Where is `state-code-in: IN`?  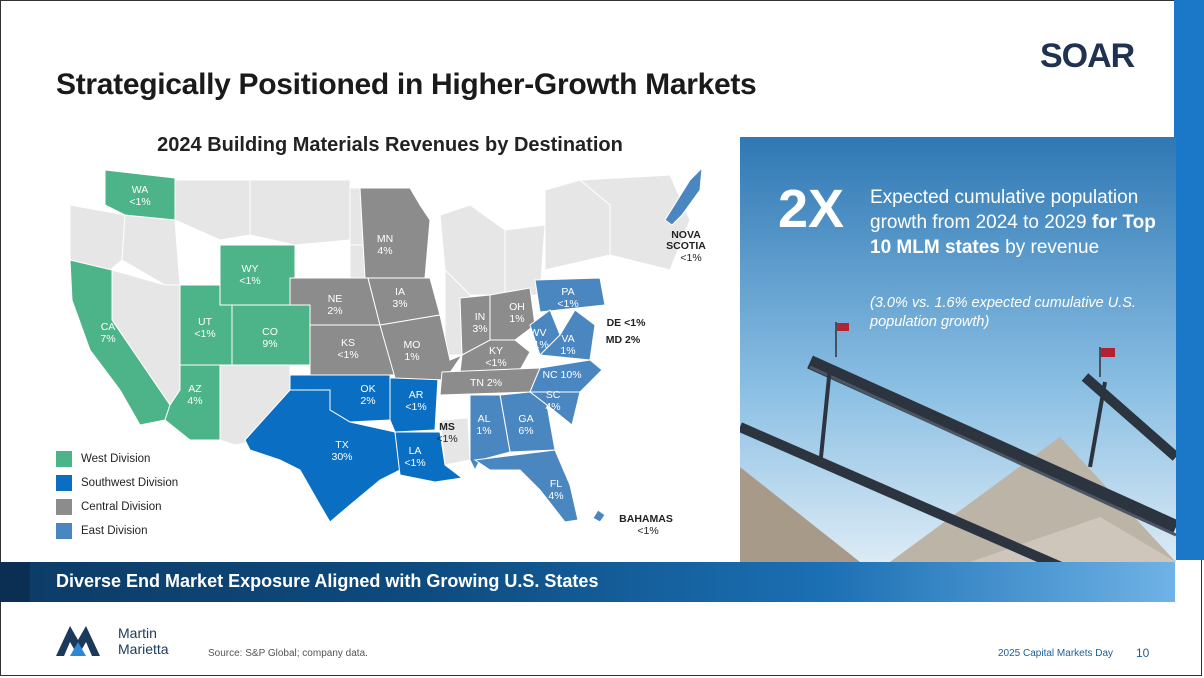 state-code-in: IN is located at coordinates (480, 317).